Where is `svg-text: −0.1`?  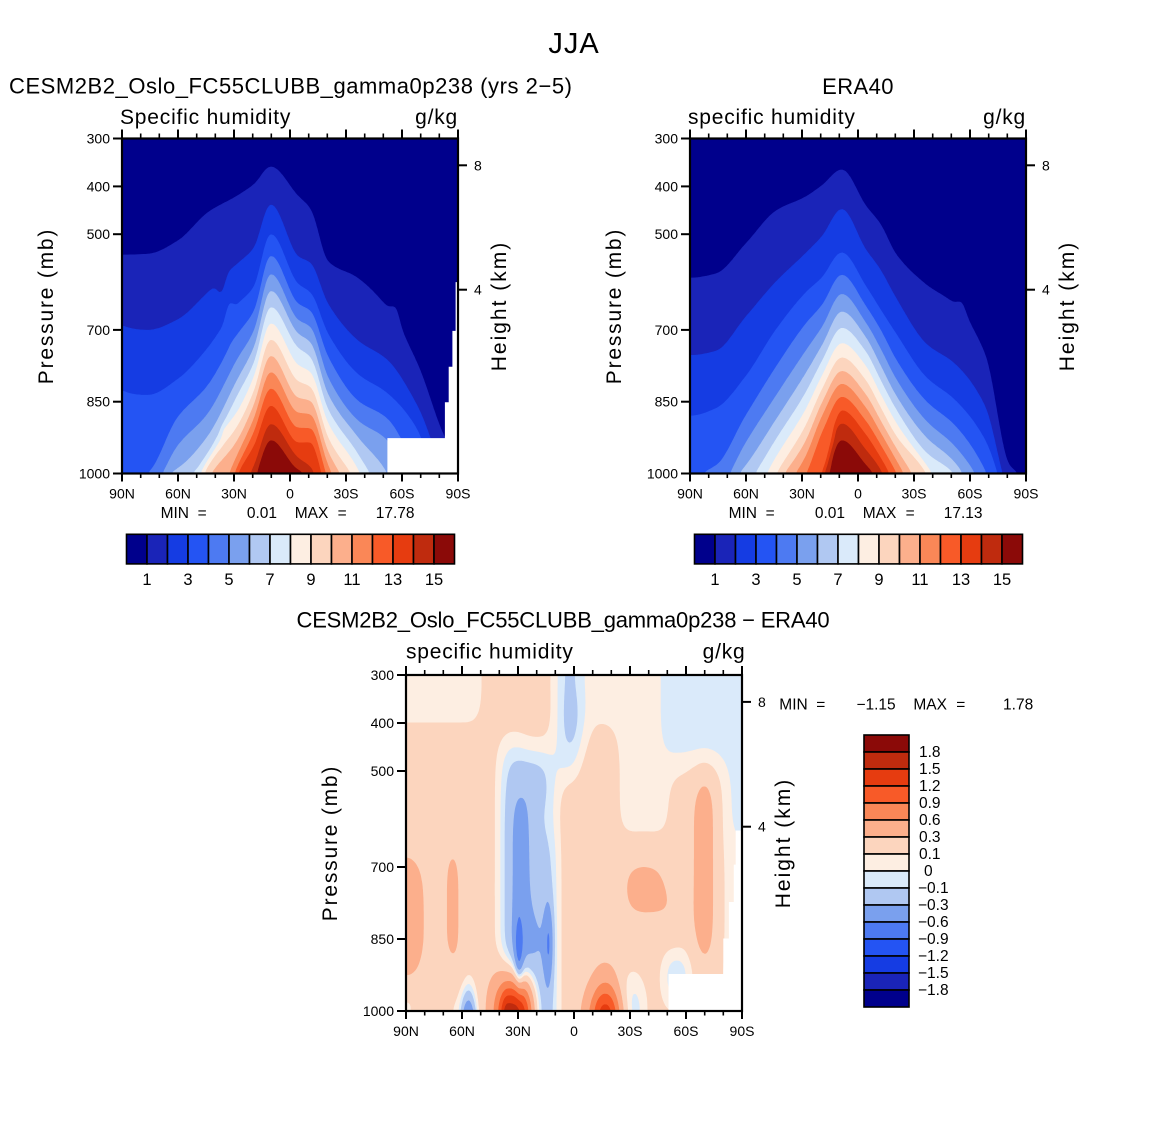 svg-text: −0.1 is located at coordinates (933, 888).